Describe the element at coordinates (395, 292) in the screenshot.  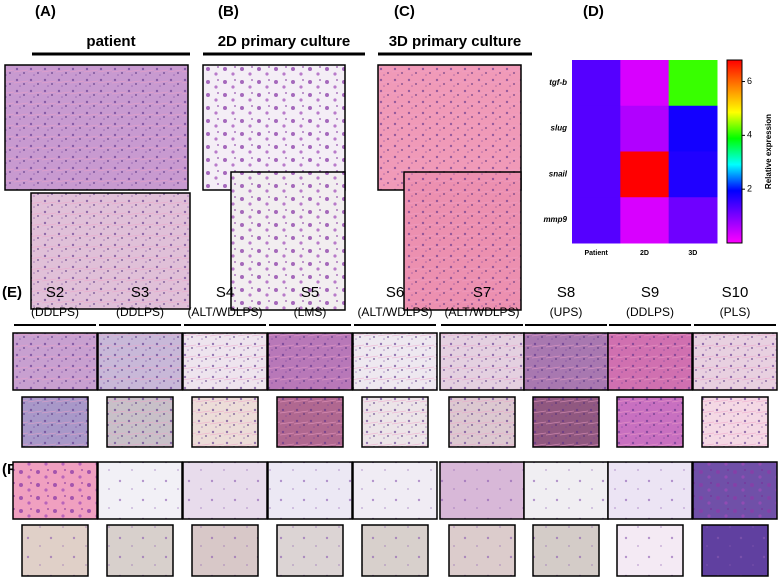
I see `sample-name: S6` at that location.